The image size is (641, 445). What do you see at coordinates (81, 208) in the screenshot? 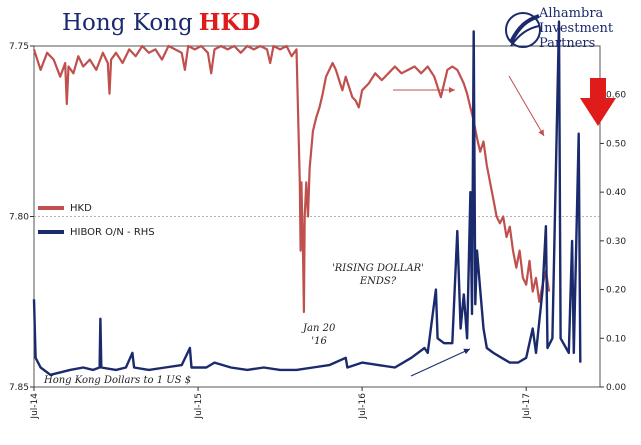
I see `legend-label-hkd: HKD` at bounding box center [81, 208].